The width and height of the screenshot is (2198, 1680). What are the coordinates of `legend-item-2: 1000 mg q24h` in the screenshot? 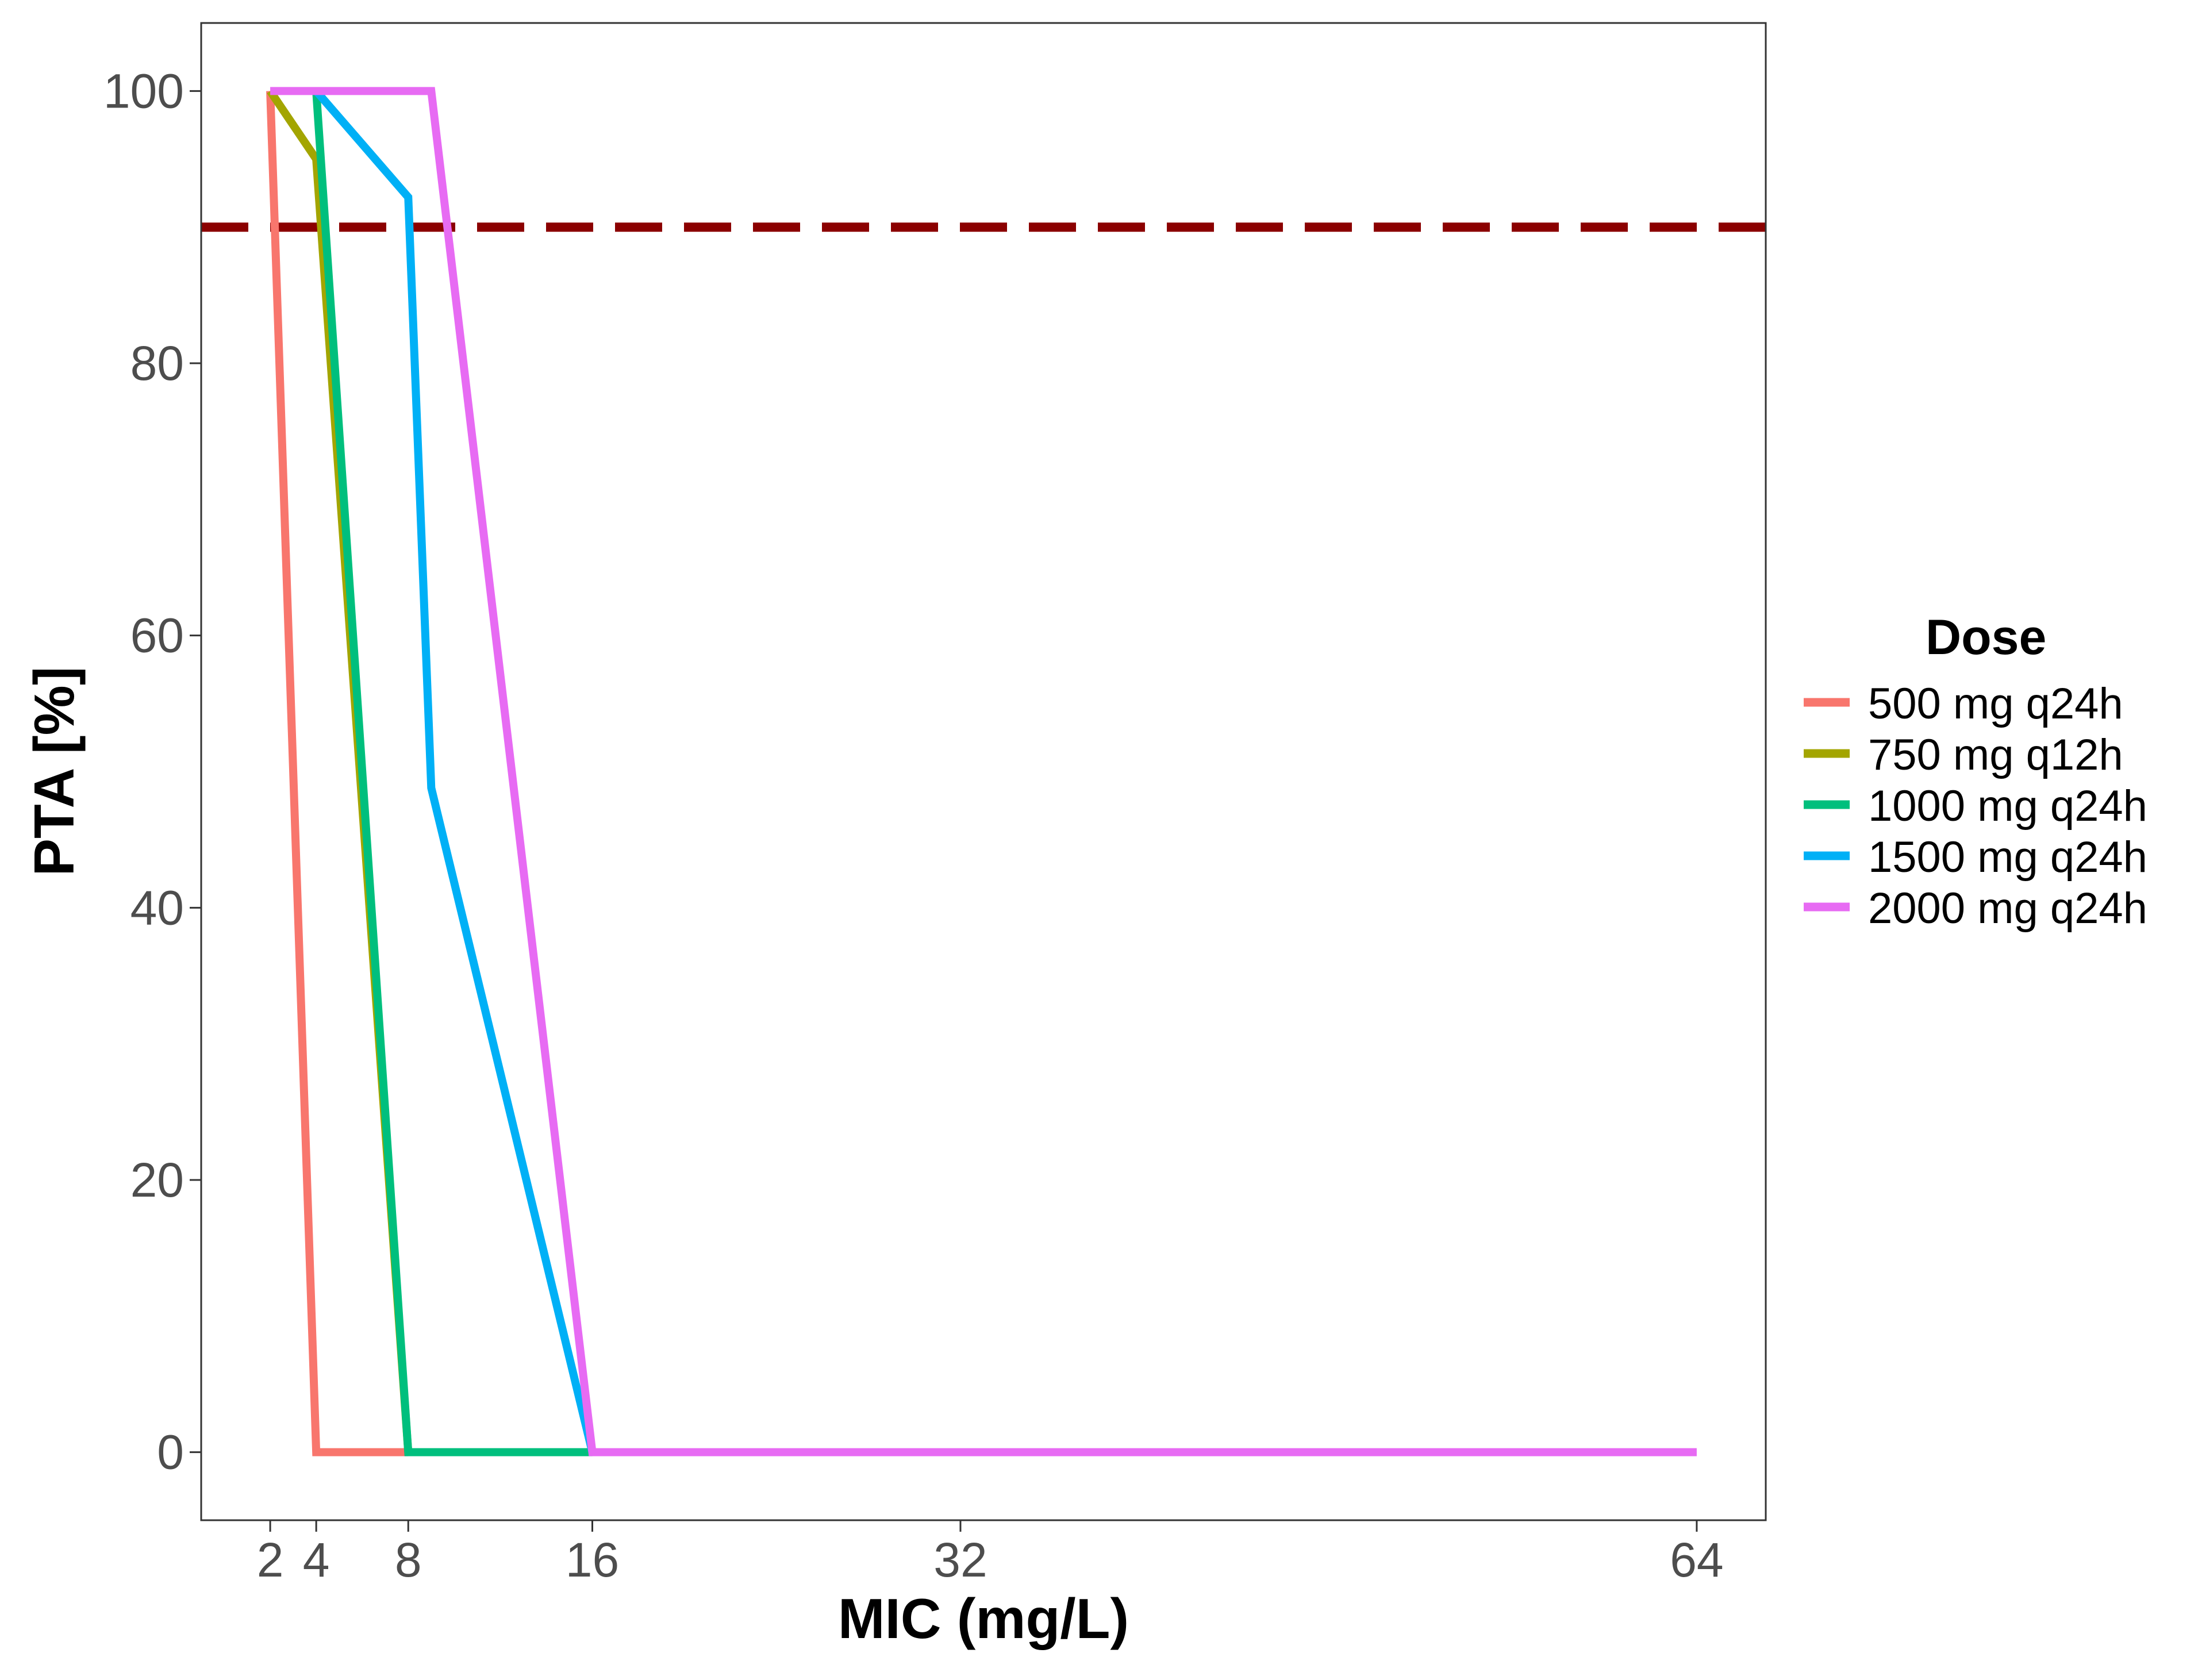 It's located at (1975, 807).